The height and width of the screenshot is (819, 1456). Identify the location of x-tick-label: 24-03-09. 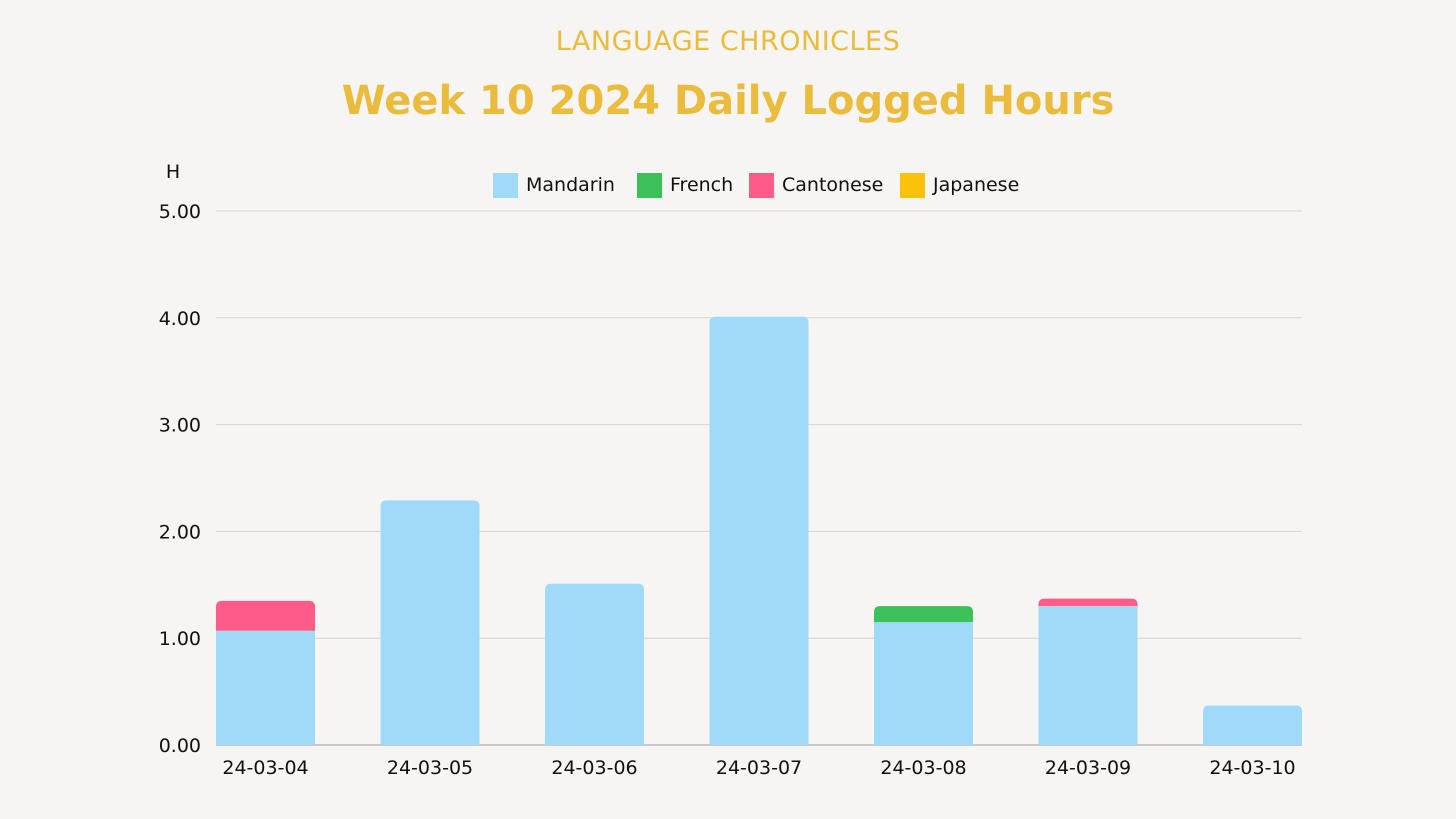
(1088, 768).